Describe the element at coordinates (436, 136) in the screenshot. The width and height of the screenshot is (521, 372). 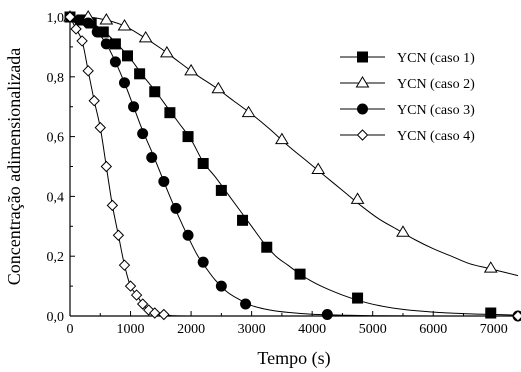
I see `legend-label: YCN (caso 4)` at that location.